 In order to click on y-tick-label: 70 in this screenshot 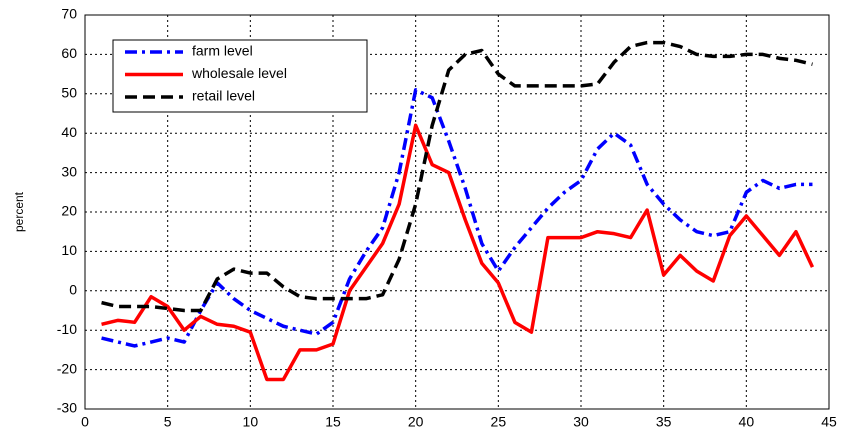, I will do `click(69, 14)`.